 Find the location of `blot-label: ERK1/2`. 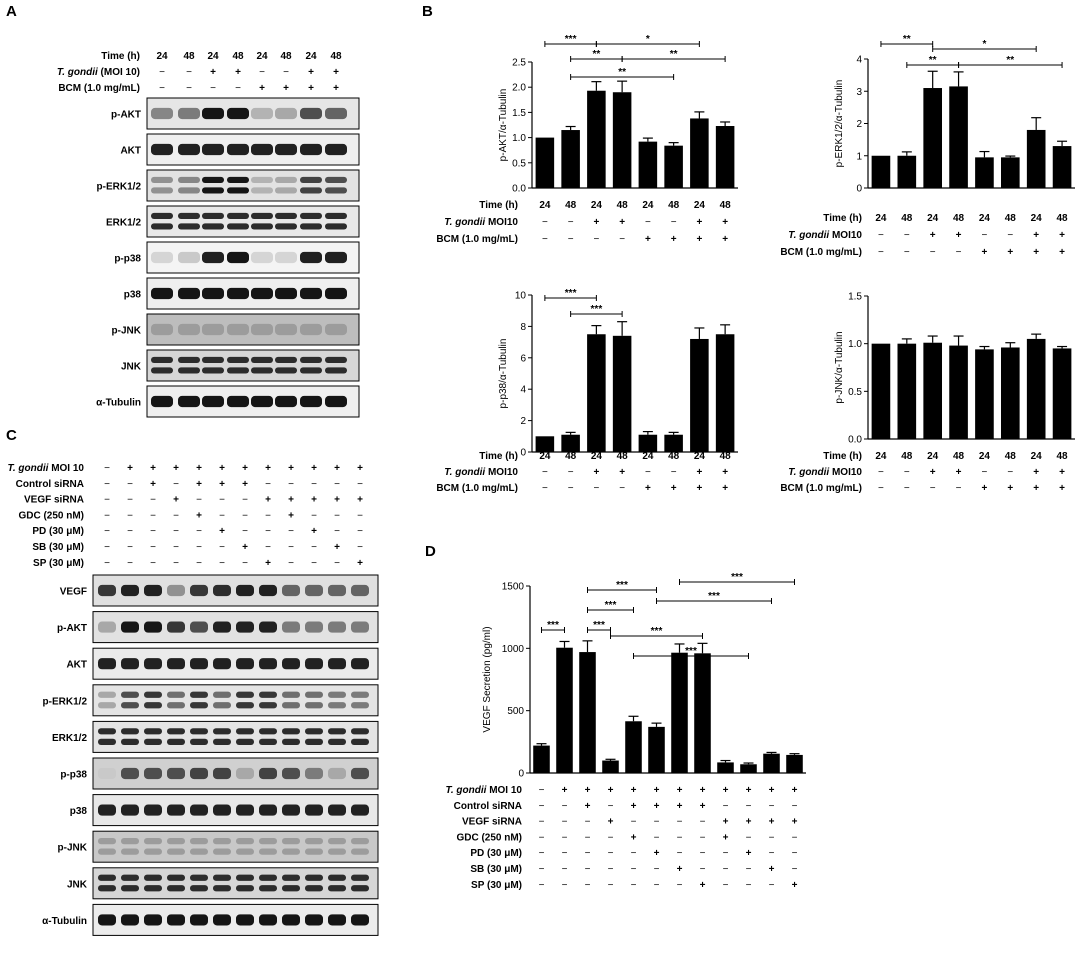

blot-label: ERK1/2 is located at coordinates (123, 223).